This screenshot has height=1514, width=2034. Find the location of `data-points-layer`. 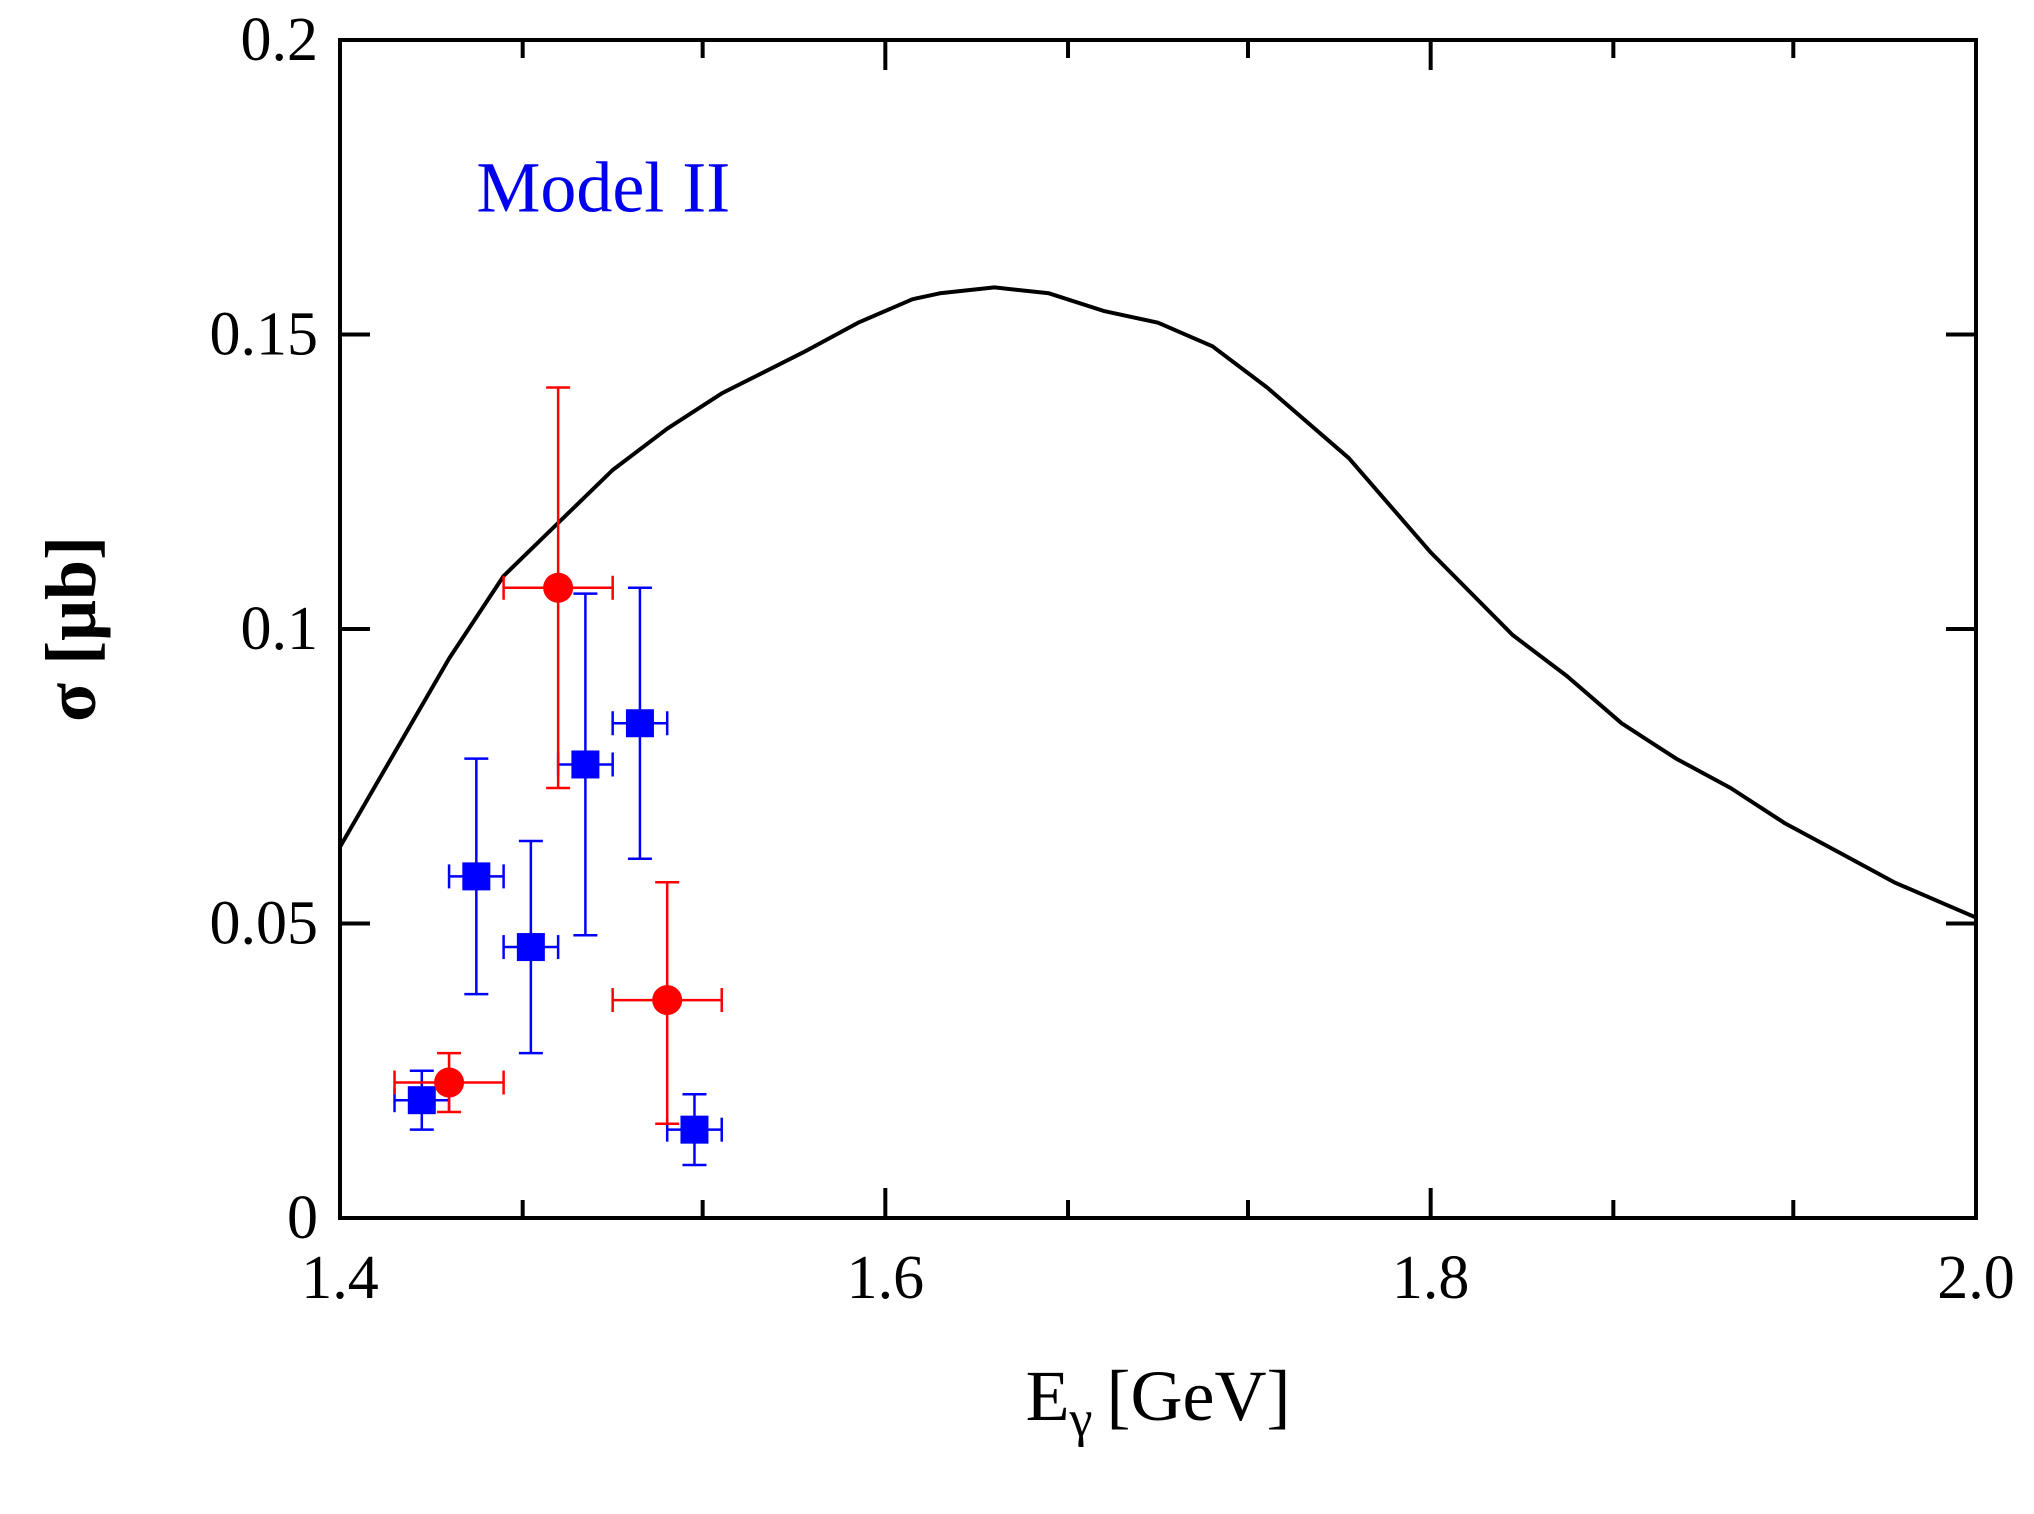

data-points-layer is located at coordinates (558, 776).